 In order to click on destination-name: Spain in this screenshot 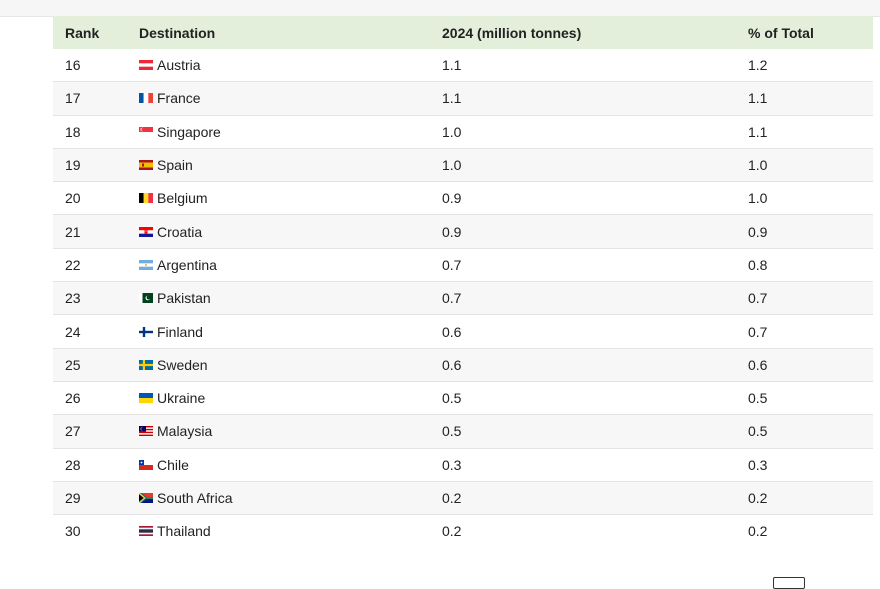, I will do `click(175, 165)`.